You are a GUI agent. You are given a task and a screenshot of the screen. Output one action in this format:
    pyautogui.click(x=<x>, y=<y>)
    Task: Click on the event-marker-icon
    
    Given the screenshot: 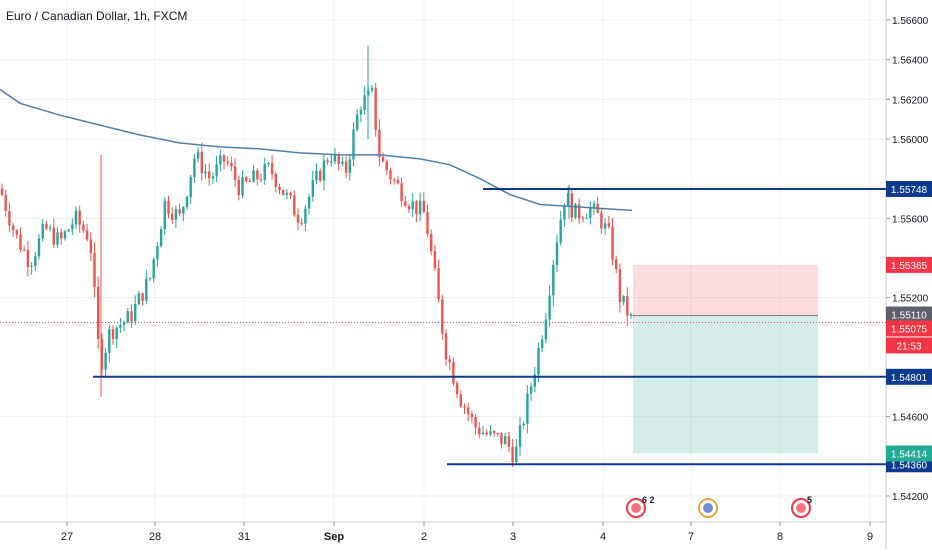 What is the action you would take?
    pyautogui.click(x=708, y=508)
    